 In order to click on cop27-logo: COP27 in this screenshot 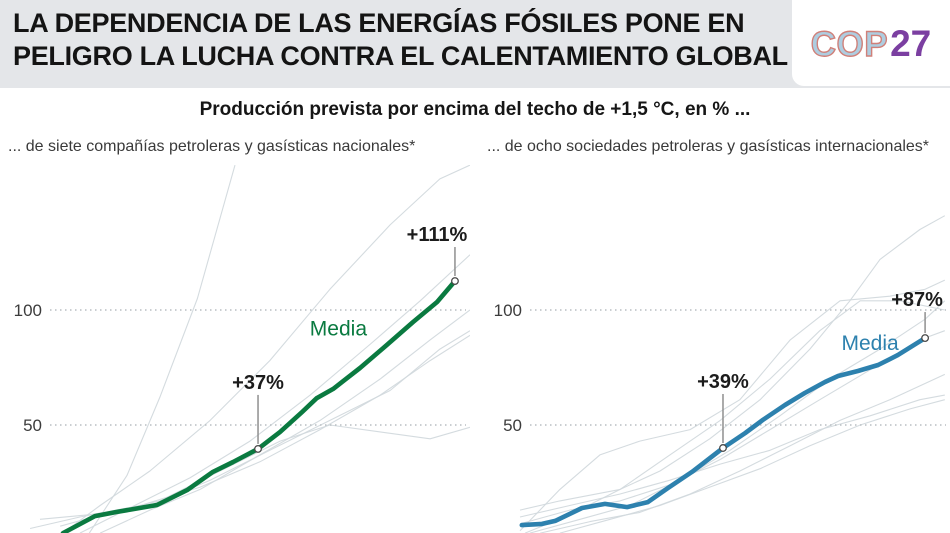, I will do `click(871, 43)`.